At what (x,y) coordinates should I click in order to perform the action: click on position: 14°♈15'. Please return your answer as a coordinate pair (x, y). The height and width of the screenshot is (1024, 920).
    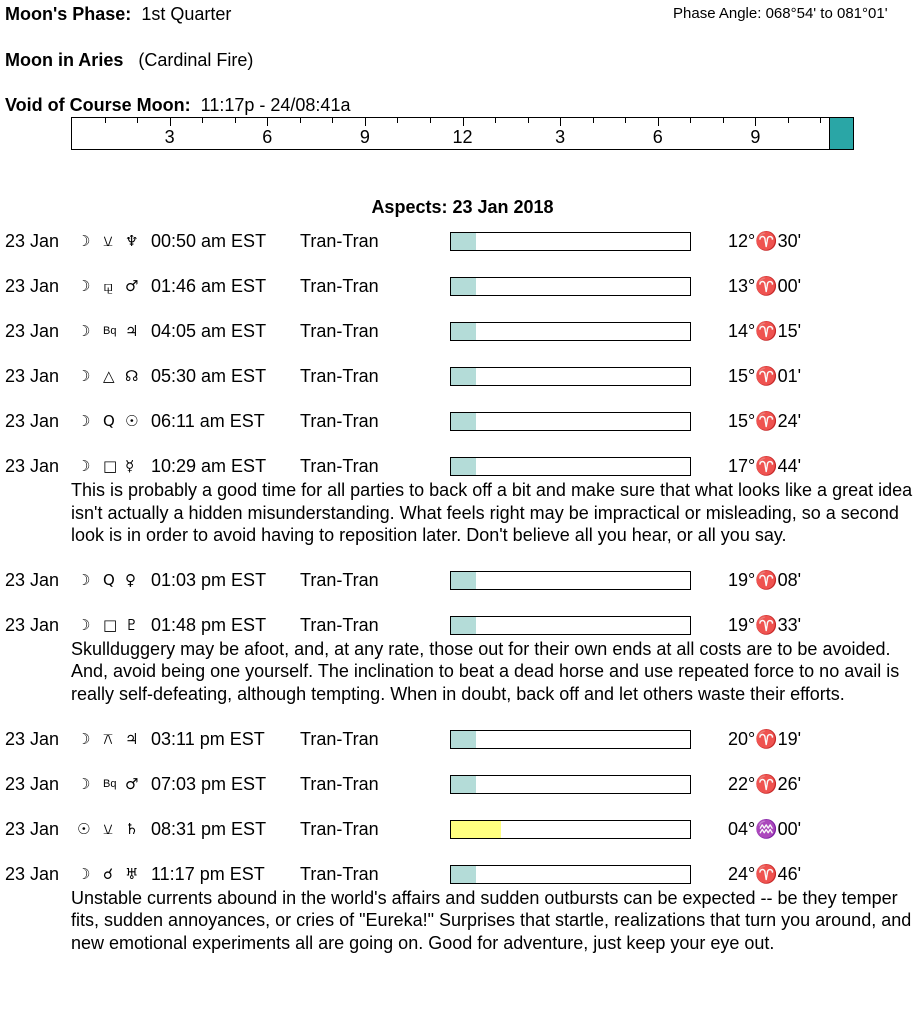
    Looking at the image, I should click on (765, 331).